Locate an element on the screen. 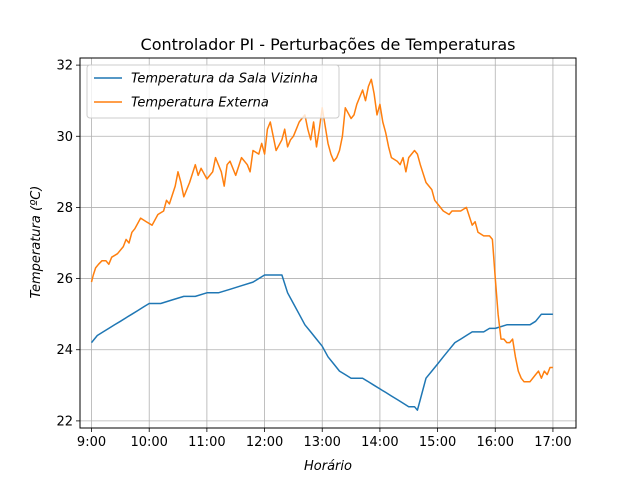  legend-entry-0: Temperatura da Sala Vizinha is located at coordinates (224, 79).